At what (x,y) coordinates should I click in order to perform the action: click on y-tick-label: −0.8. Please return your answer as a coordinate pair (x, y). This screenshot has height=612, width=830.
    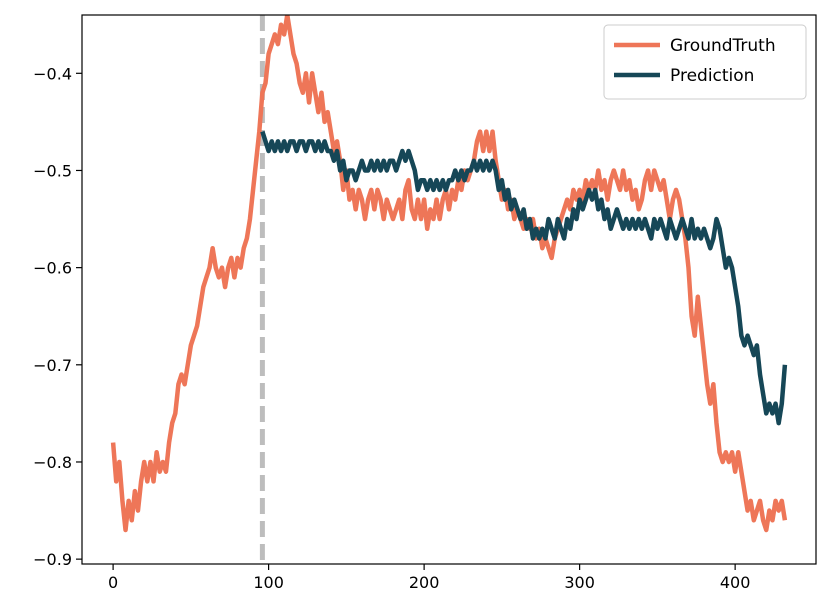
    Looking at the image, I should click on (52, 462).